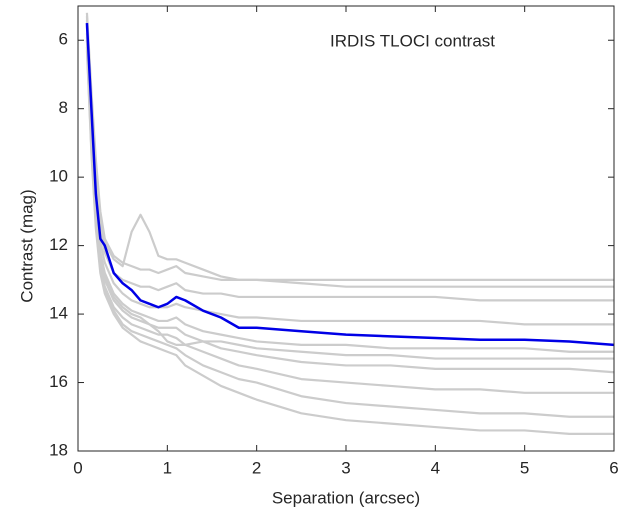 Image resolution: width=640 pixels, height=515 pixels. Describe the element at coordinates (412, 40) in the screenshot. I see `annotation: IRDIS TLOCI contrast` at that location.